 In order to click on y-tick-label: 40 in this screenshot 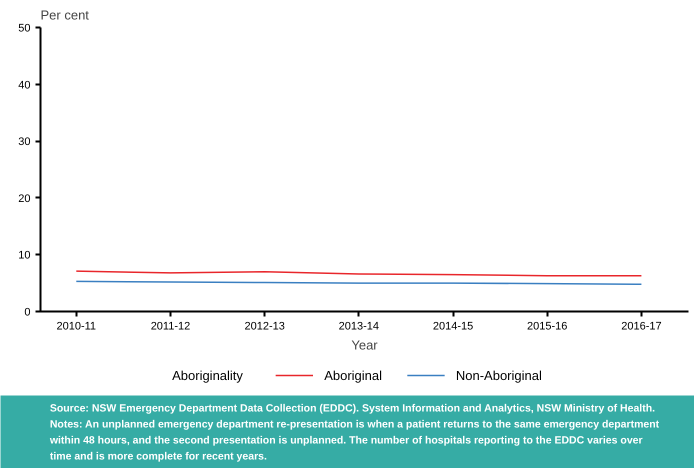, I will do `click(24, 85)`.